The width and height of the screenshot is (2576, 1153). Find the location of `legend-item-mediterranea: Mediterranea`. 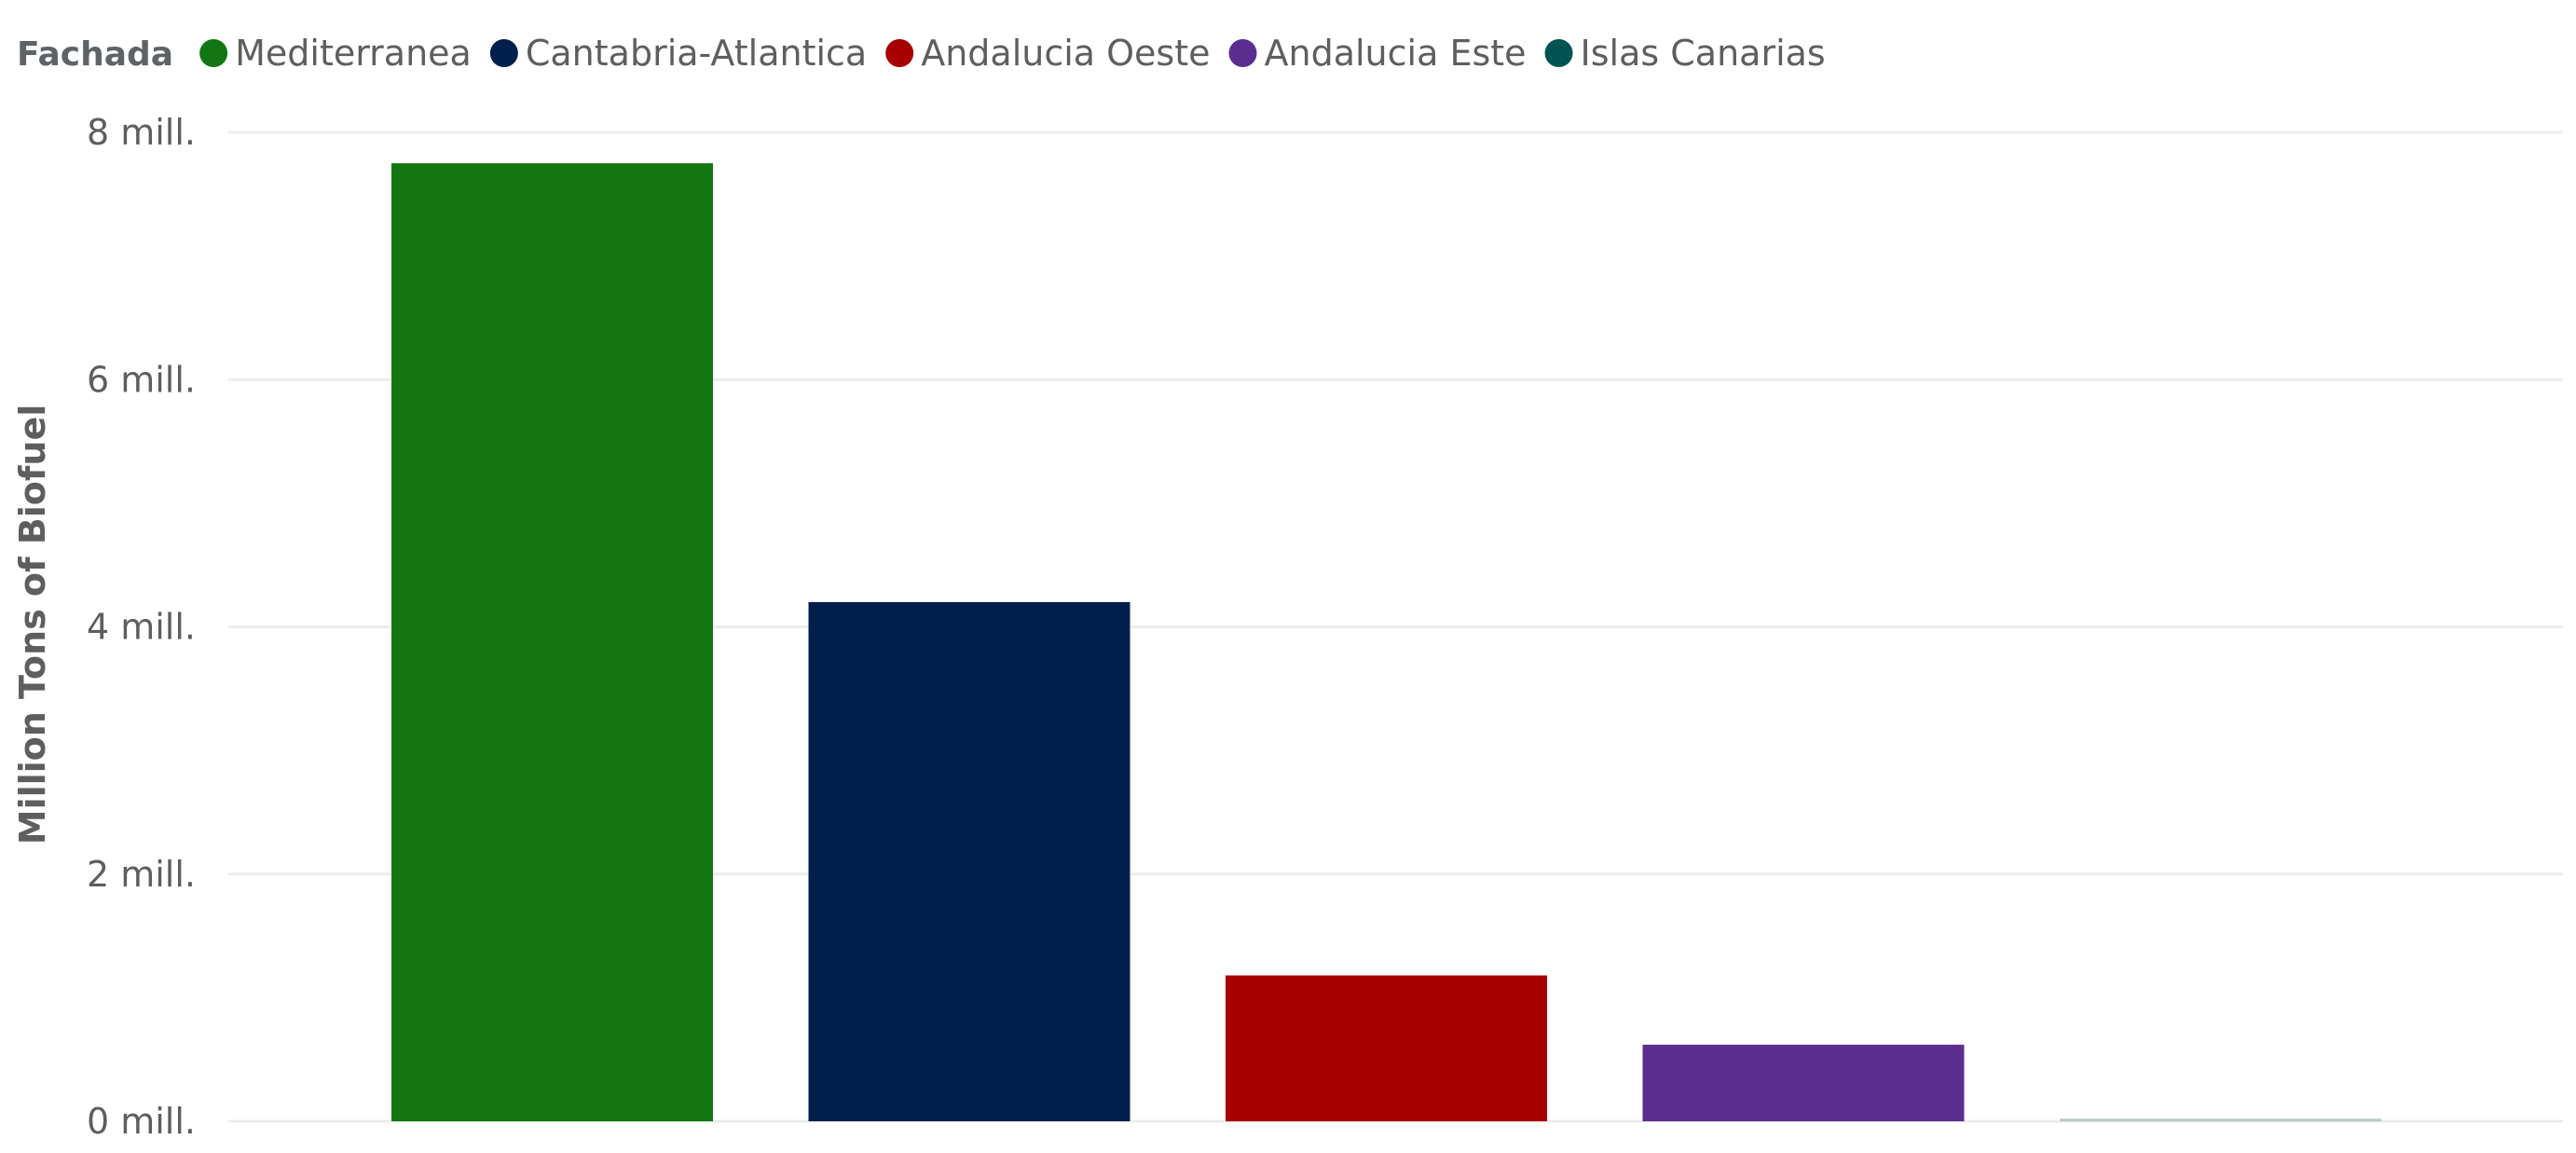

legend-item-mediterranea: Mediterranea is located at coordinates (335, 53).